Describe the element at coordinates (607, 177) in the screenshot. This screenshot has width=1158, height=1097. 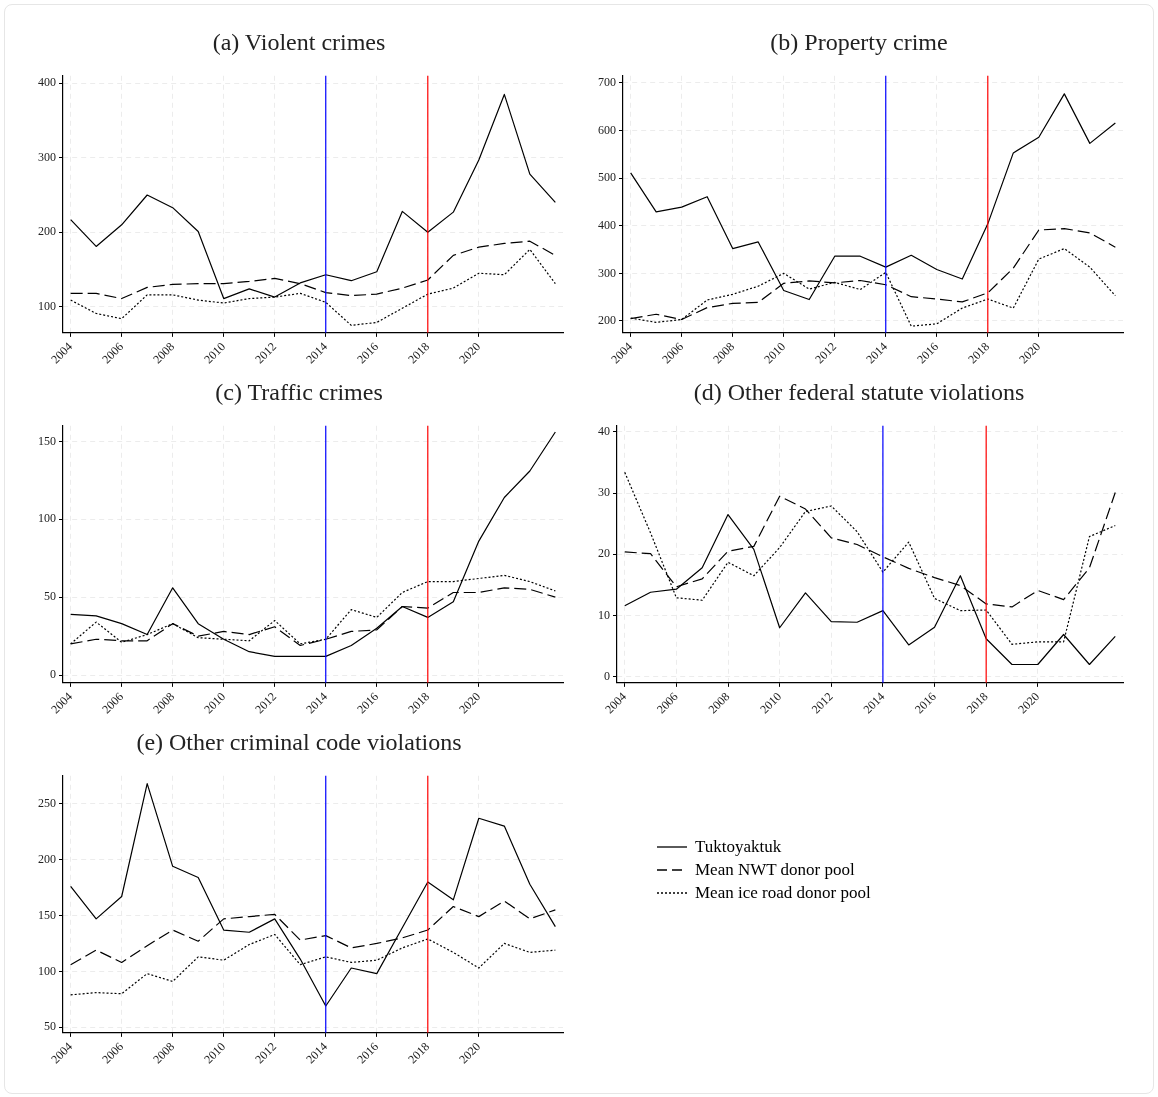
I see `y-tick-label: 500` at that location.